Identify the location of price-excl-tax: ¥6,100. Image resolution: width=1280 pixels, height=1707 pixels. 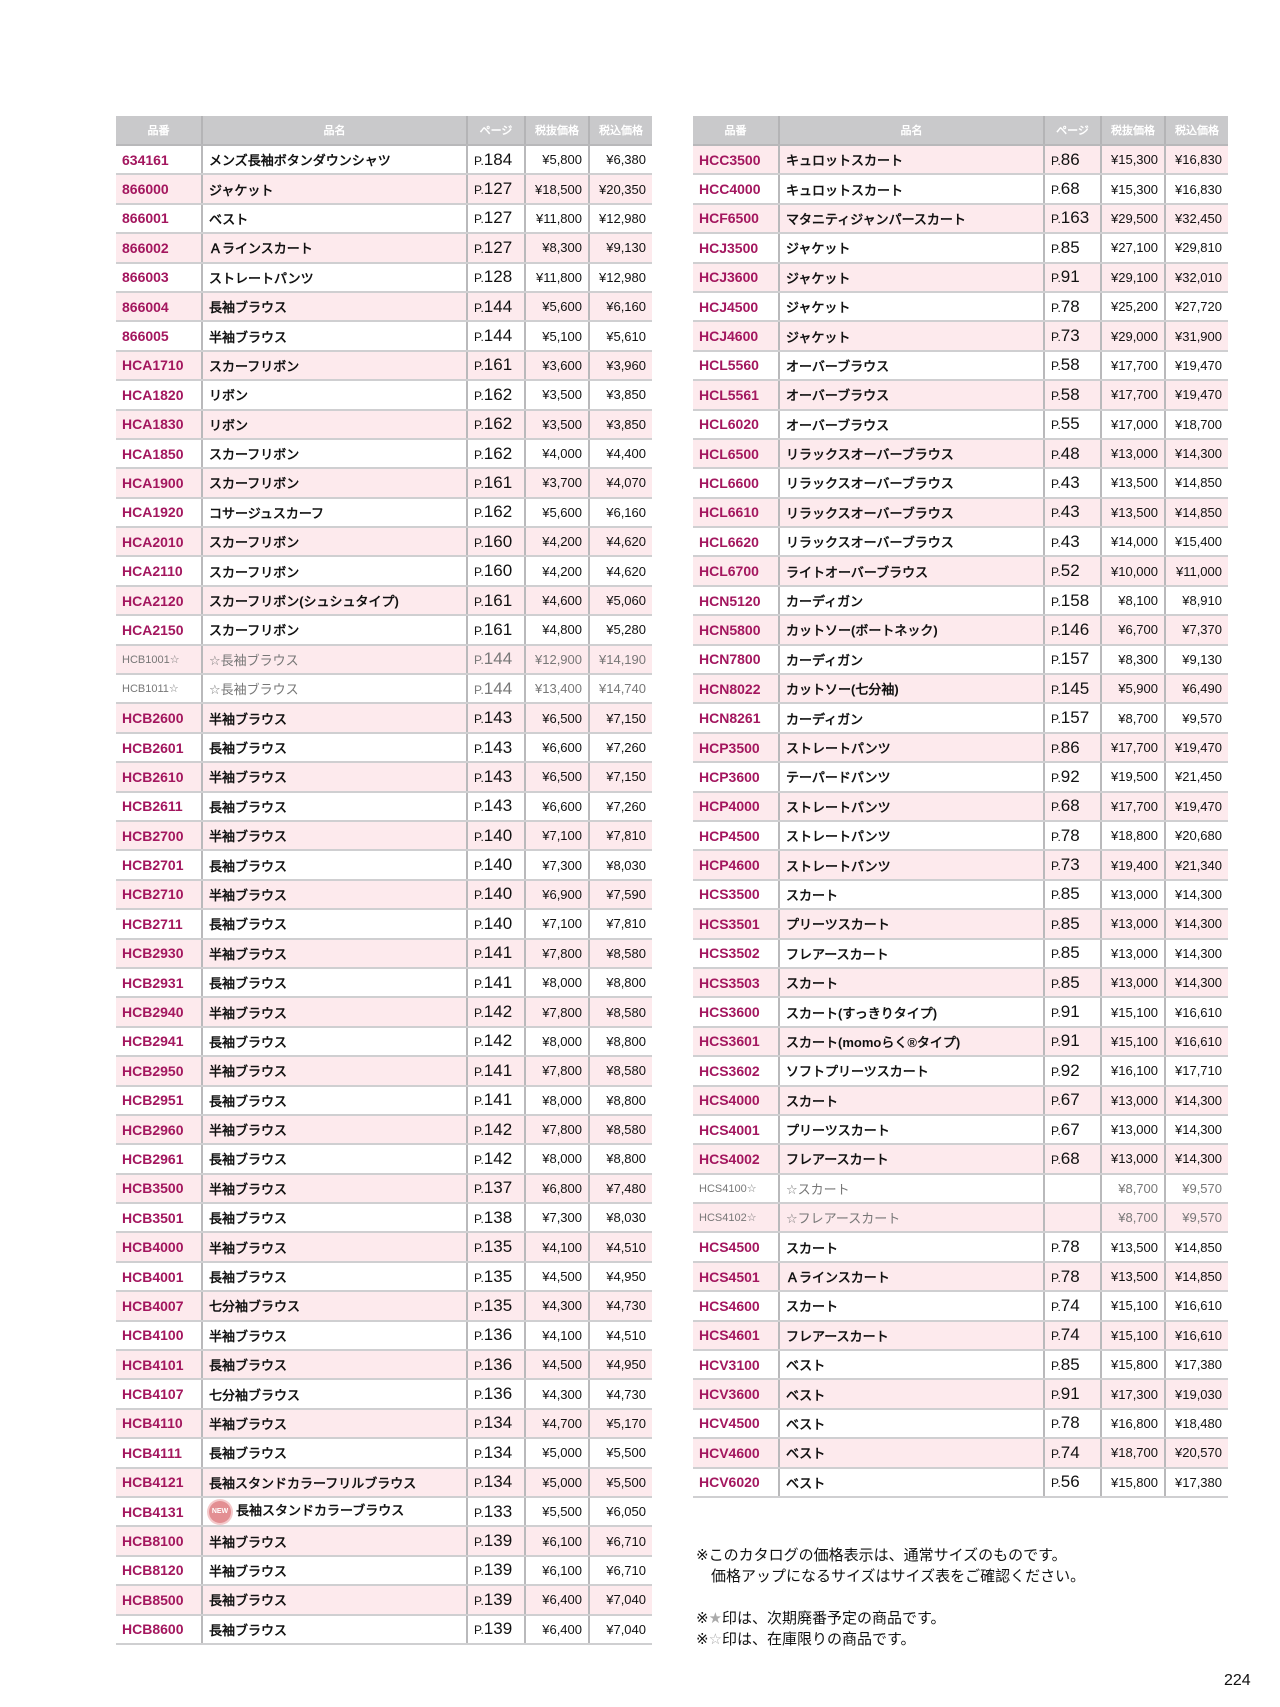
(556, 1571).